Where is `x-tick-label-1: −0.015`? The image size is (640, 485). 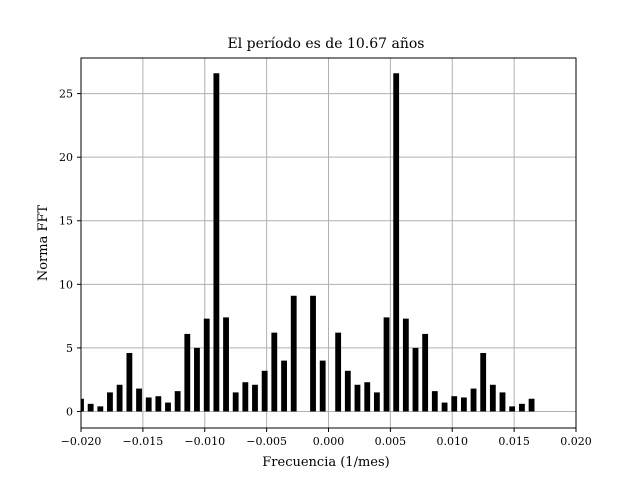 x-tick-label-1: −0.015 is located at coordinates (143, 441).